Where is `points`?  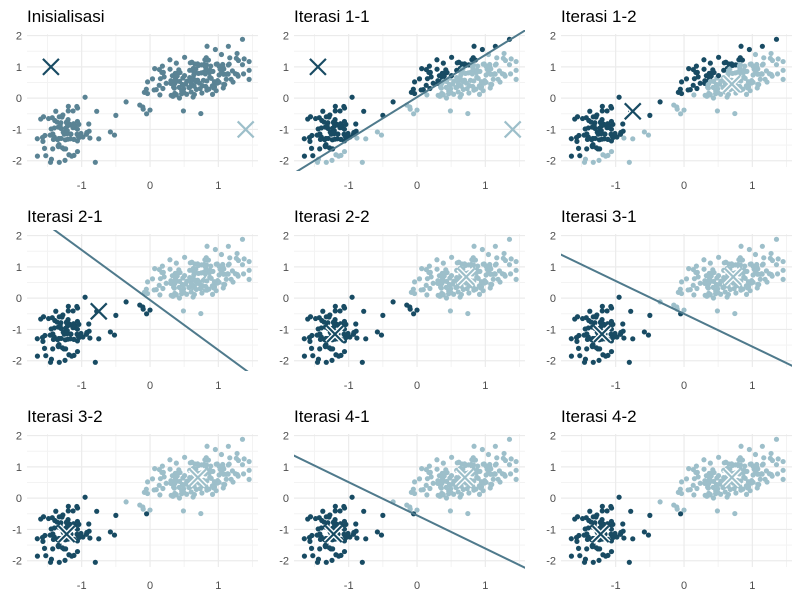
points is located at coordinates (143, 300).